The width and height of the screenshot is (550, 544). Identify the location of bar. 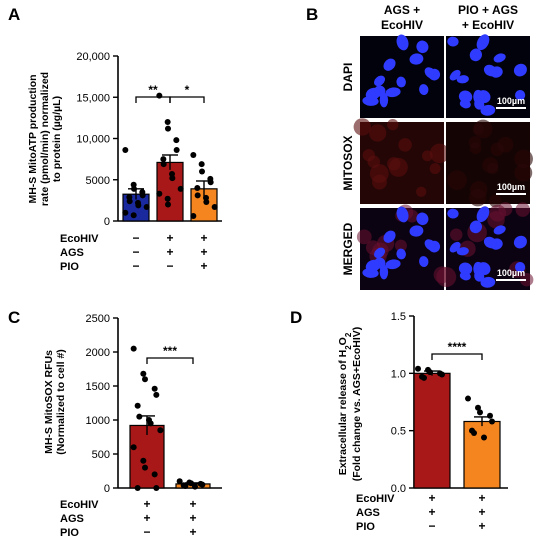
(432, 430).